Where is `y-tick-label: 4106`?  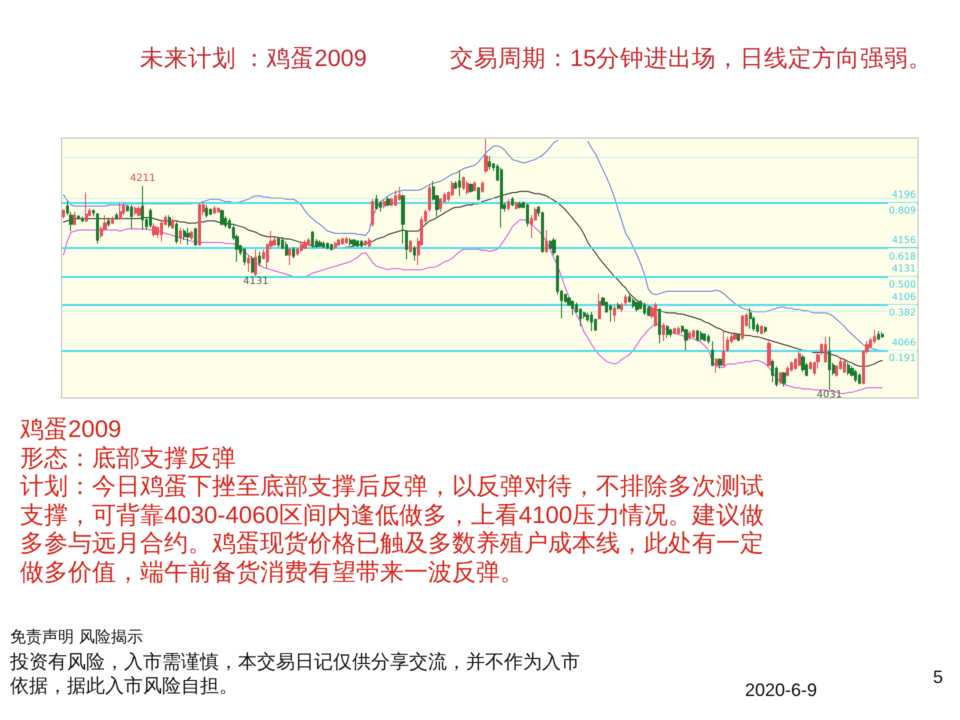 y-tick-label: 4106 is located at coordinates (904, 297).